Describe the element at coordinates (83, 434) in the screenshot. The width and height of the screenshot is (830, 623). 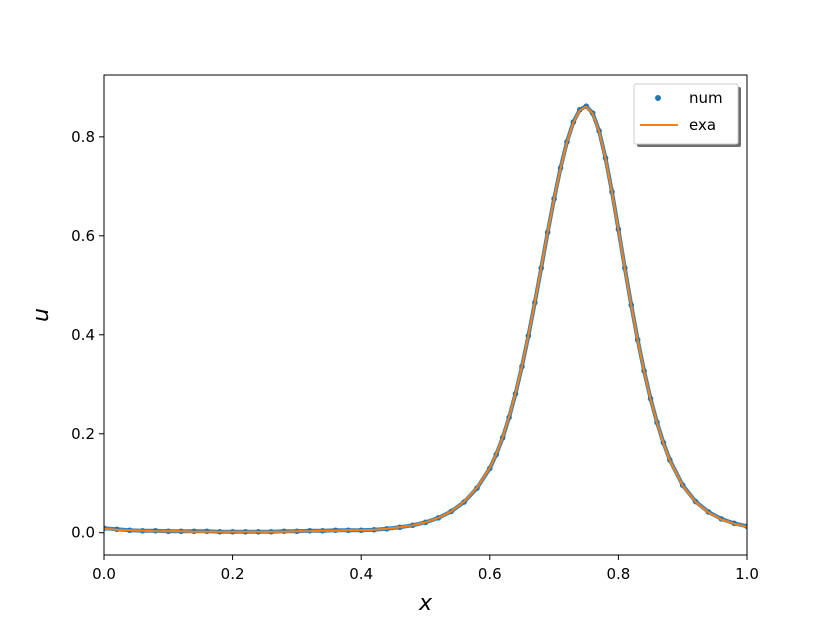
I see `y-tick-label: 0.2` at that location.